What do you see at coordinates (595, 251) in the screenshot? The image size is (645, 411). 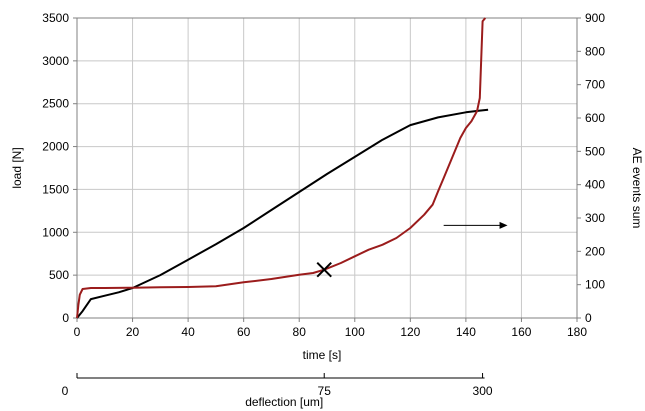 I see `y-right-tick-label: 200` at bounding box center [595, 251].